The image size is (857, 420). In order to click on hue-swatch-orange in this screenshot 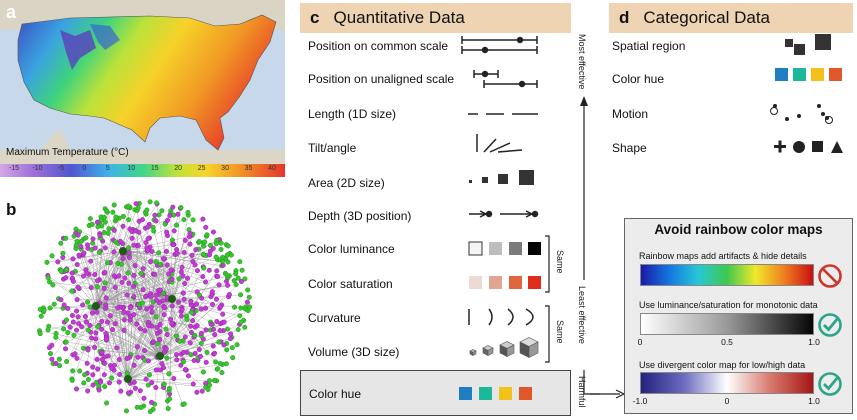, I will do `click(525, 393)`.